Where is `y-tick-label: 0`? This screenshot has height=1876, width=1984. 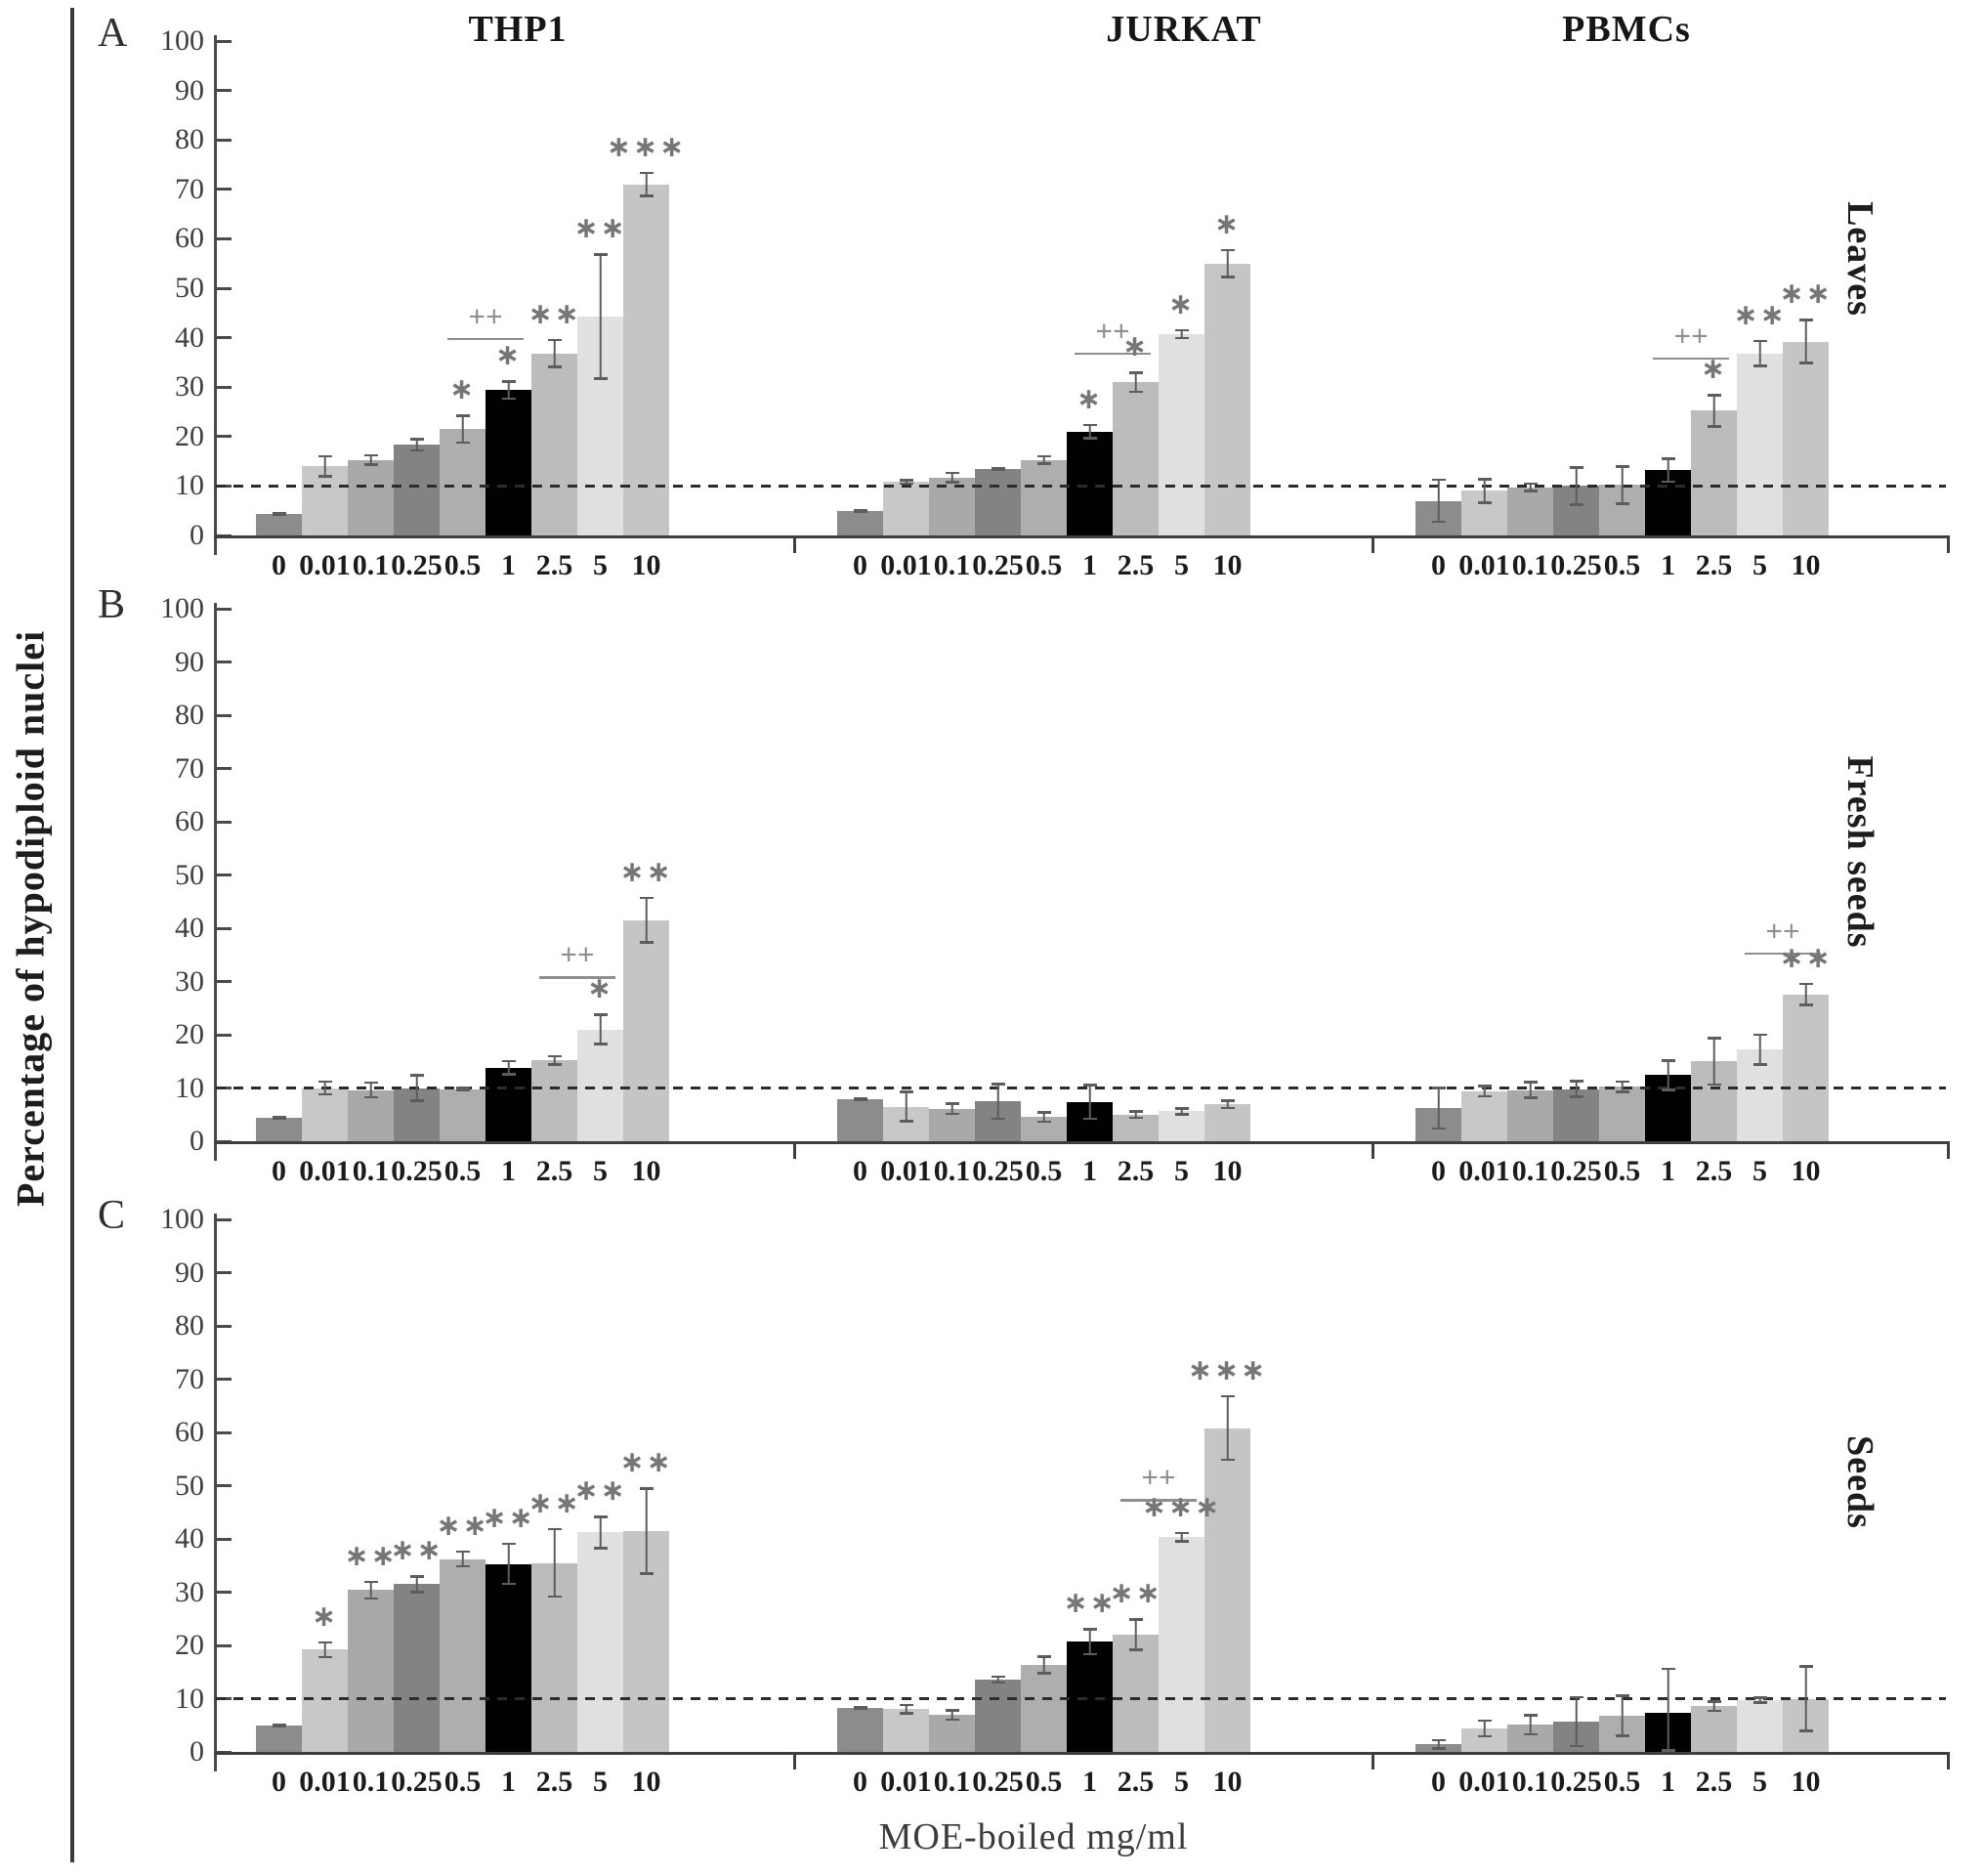
y-tick-label: 0 is located at coordinates (197, 1751).